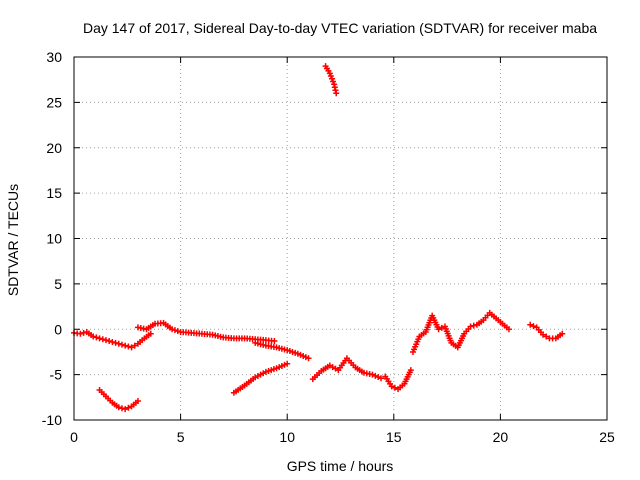  Describe the element at coordinates (287, 437) in the screenshot. I see `x-tick-label: 10` at that location.